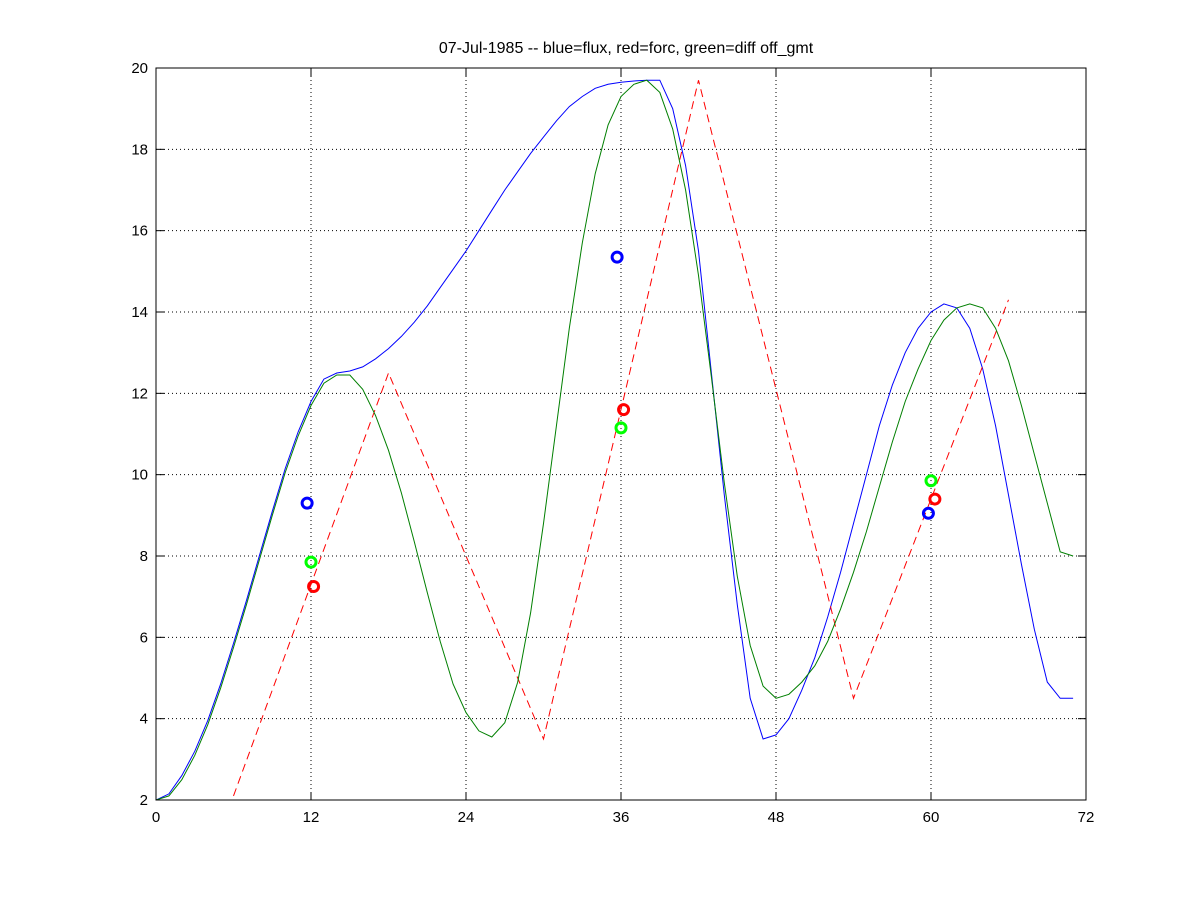 The width and height of the screenshot is (1200, 900). Describe the element at coordinates (776, 817) in the screenshot. I see `x-tick-label: 48` at that location.